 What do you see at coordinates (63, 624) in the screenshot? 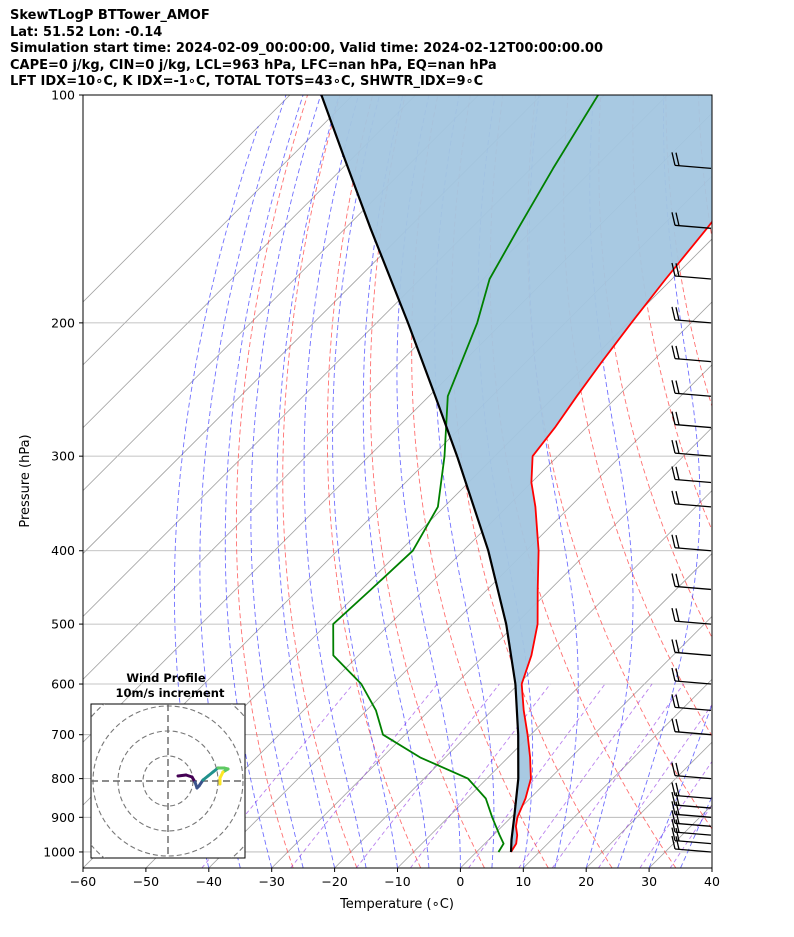
I see `y-tick-label: 500` at bounding box center [63, 624].